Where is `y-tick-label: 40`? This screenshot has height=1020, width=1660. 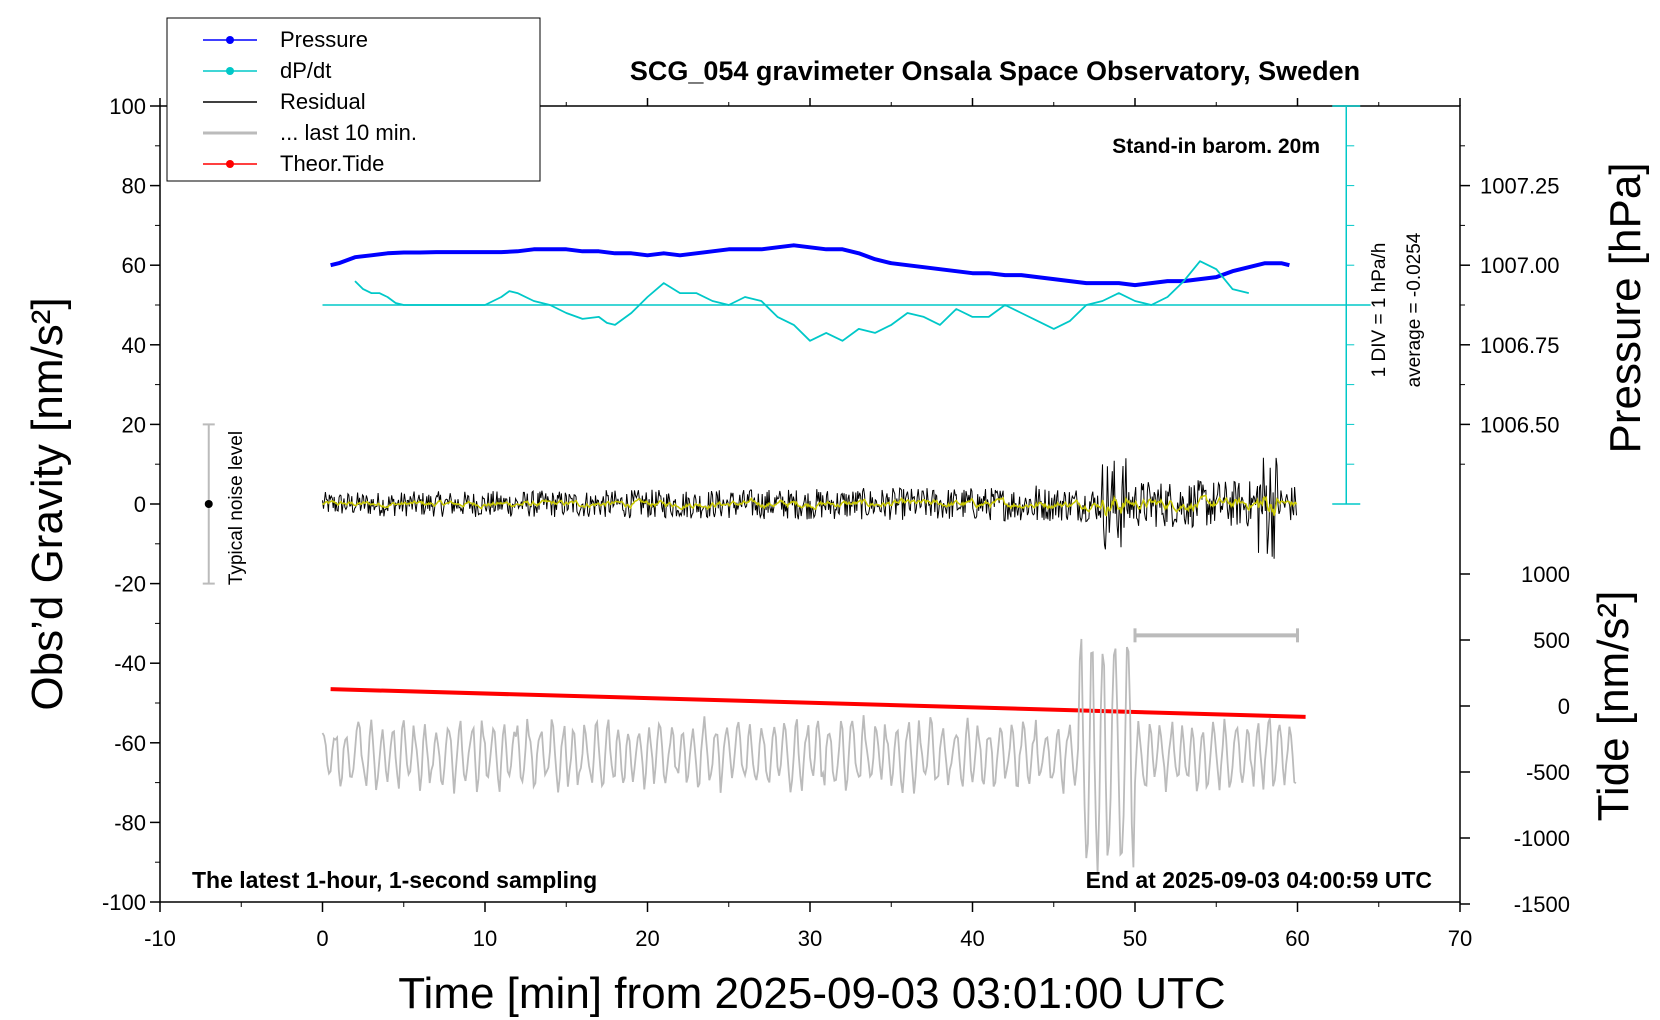
y-tick-label: 40 is located at coordinates (134, 345).